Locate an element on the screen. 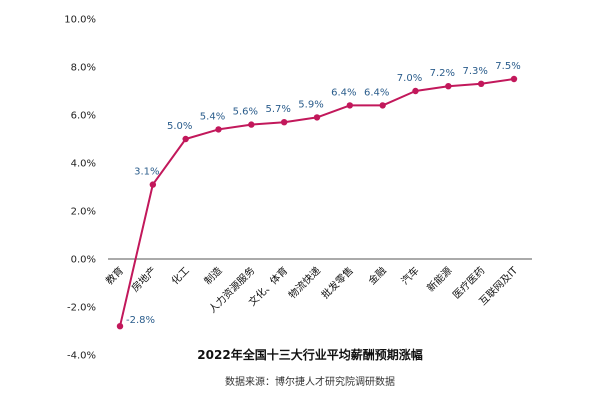 The width and height of the screenshot is (600, 400). y-tick-label: 0.0% is located at coordinates (83, 260).